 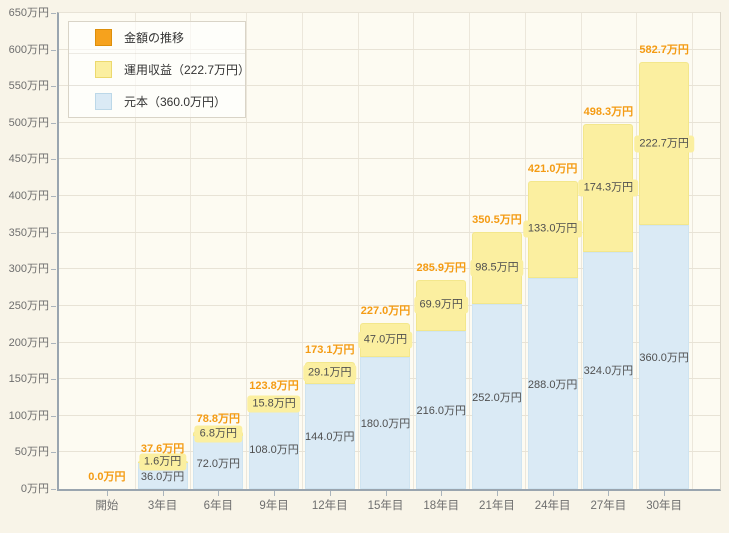 I want to click on principal-value-label: 216.0万円, so click(x=441, y=410).